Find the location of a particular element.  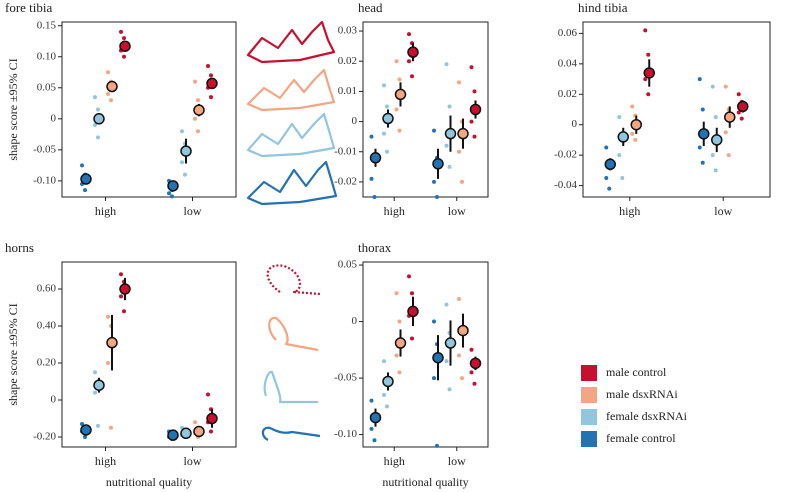

legend-label: female dsxRNAi is located at coordinates (647, 416).